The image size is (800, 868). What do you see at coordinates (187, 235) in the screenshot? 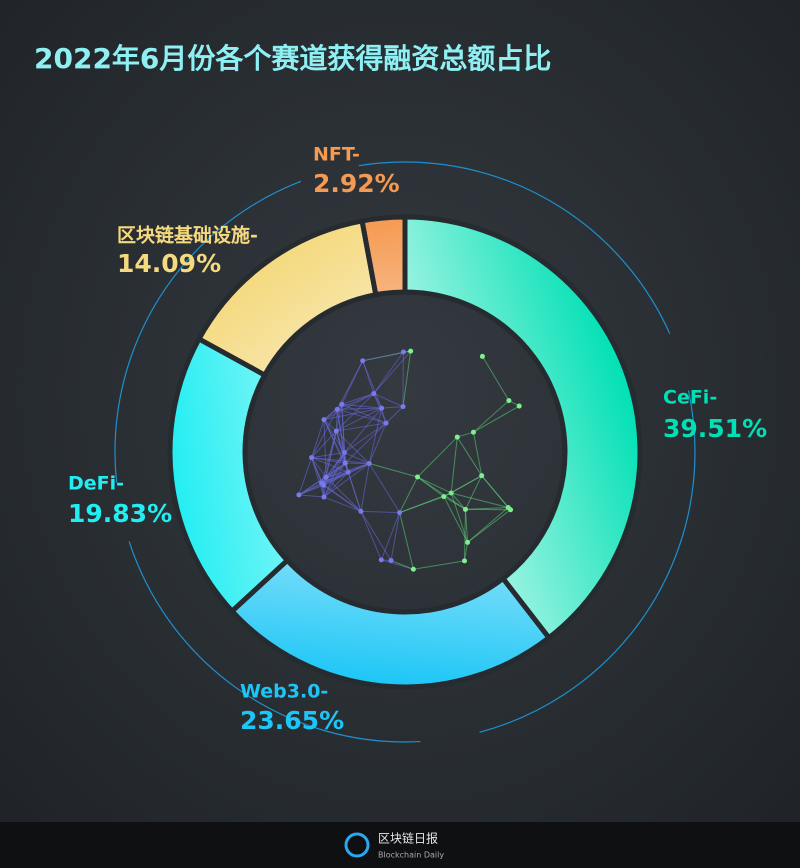
I see `category-label: 区块链基础设施-` at bounding box center [187, 235].